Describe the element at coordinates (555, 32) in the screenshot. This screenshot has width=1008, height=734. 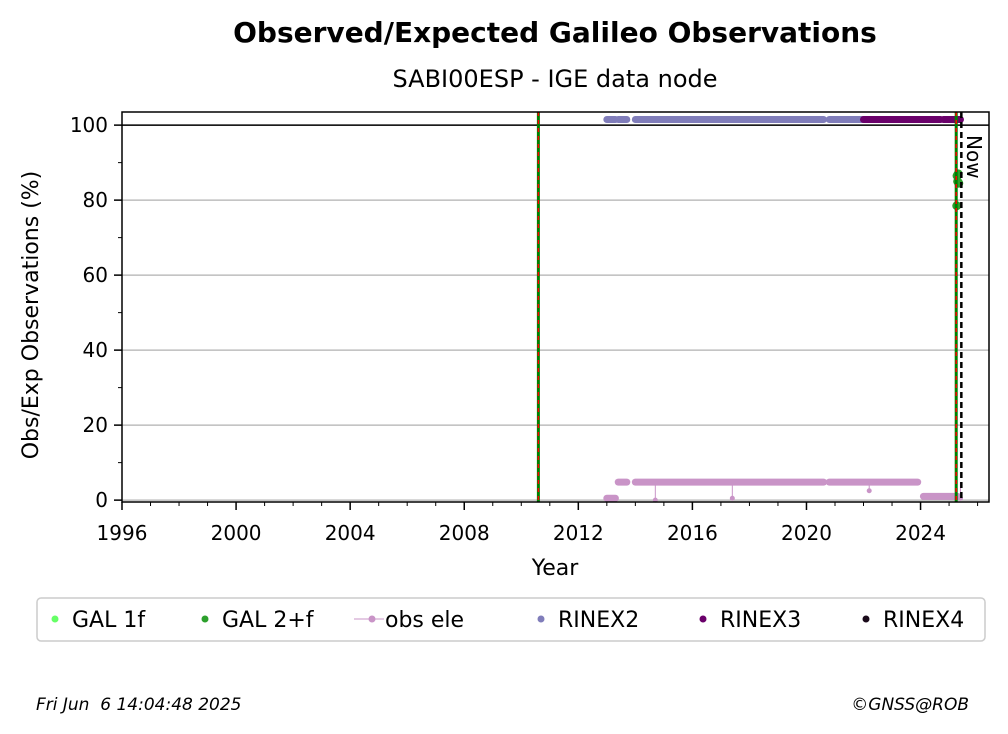
I see `chart-title: Observed/Expected Galileo Observations` at that location.